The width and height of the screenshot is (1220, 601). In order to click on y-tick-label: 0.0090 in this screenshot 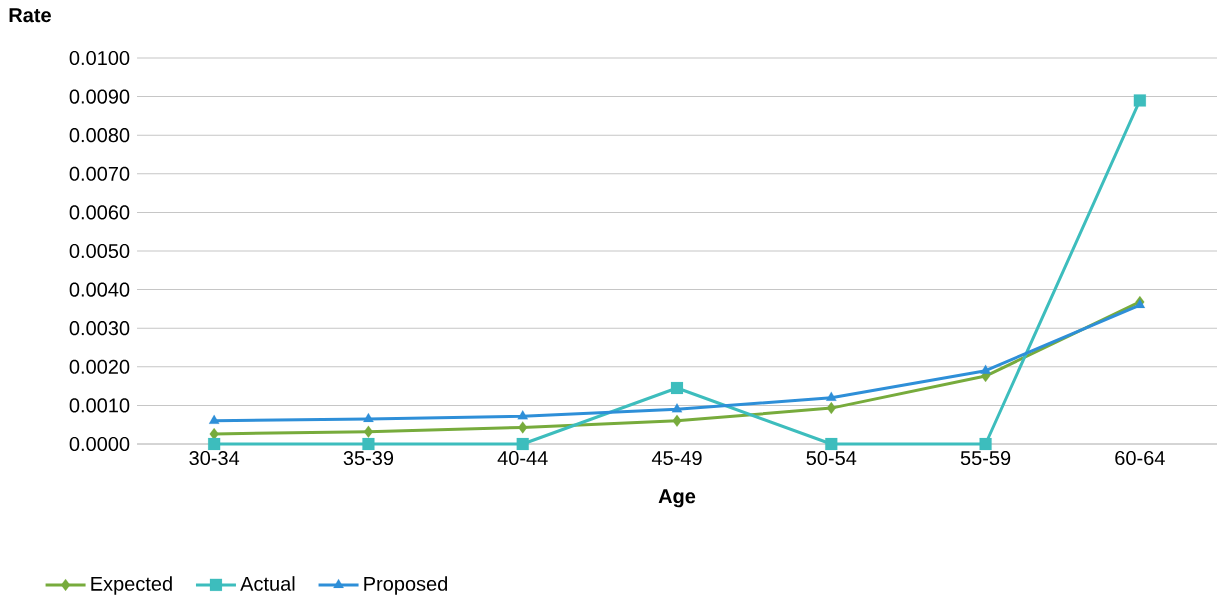, I will do `click(99, 96)`.